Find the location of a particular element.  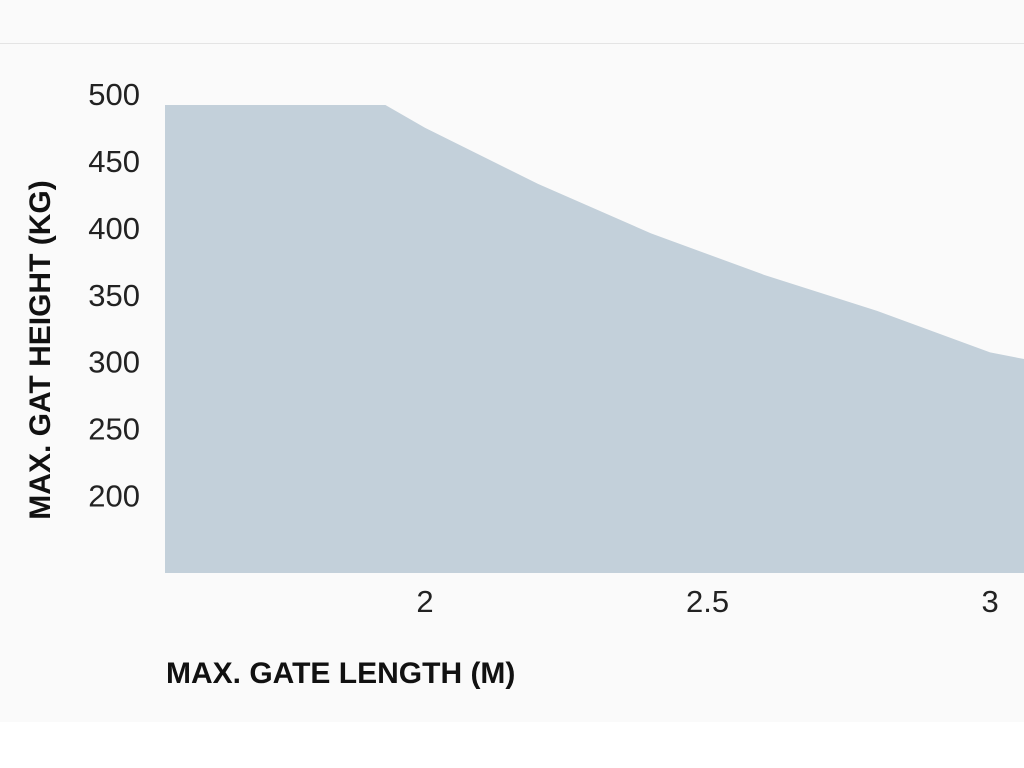

x-tick-label: 3 is located at coordinates (989, 601).